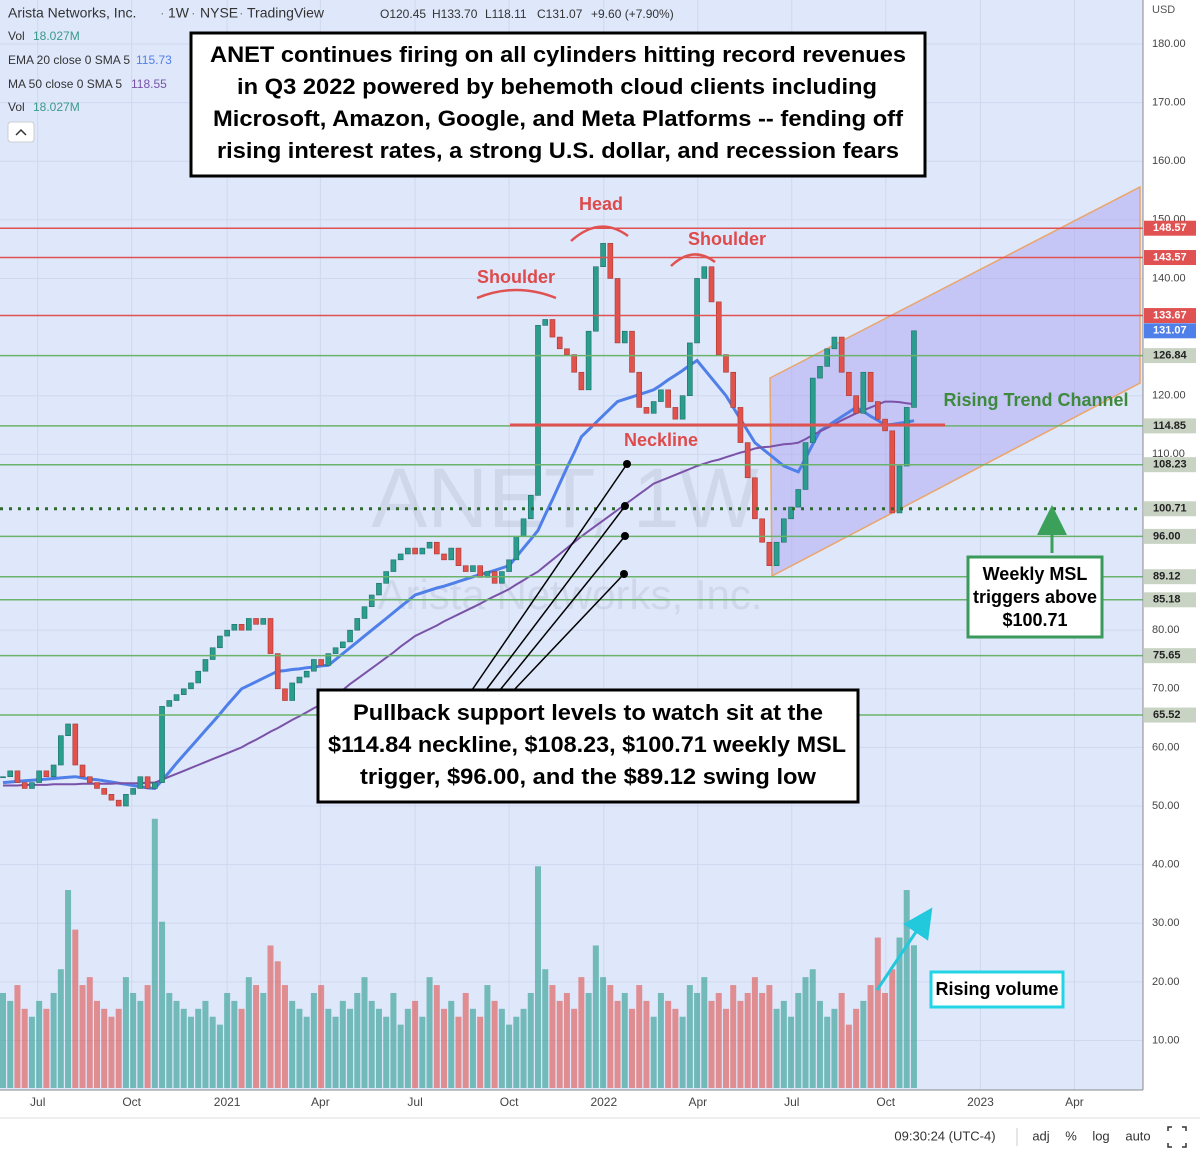 Image resolution: width=1200 pixels, height=1155 pixels. What do you see at coordinates (1137, 1135) in the screenshot?
I see `footer-button: auto` at bounding box center [1137, 1135].